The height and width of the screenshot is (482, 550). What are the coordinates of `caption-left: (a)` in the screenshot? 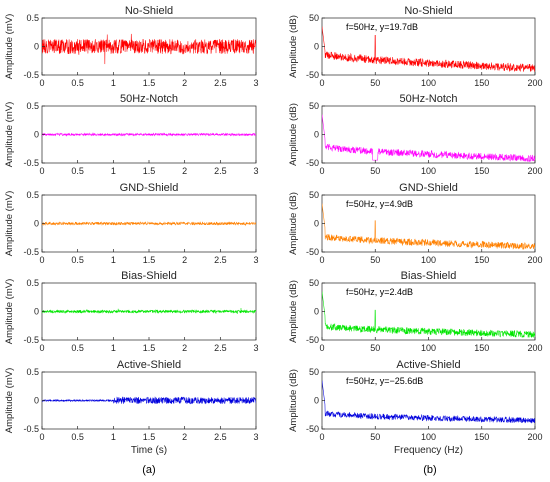 It's located at (148, 470).